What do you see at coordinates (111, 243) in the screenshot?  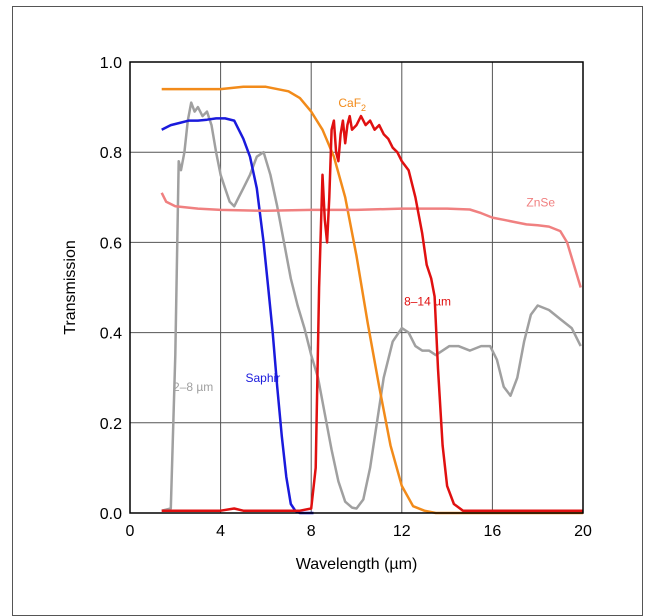 I see `y-tick-label: 0.6` at bounding box center [111, 243].